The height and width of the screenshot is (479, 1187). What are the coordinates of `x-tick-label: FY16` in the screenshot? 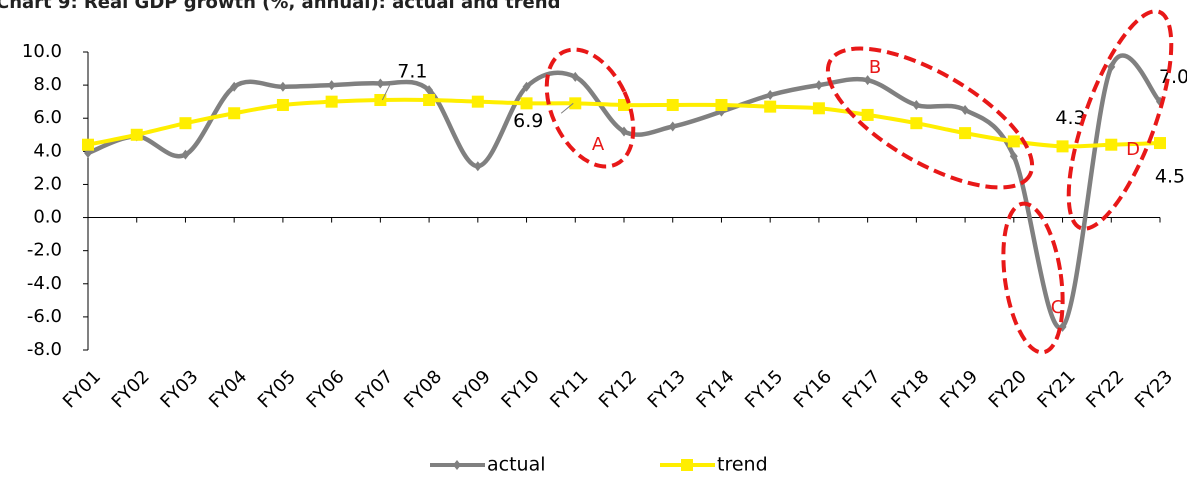 It's located at (813, 389).